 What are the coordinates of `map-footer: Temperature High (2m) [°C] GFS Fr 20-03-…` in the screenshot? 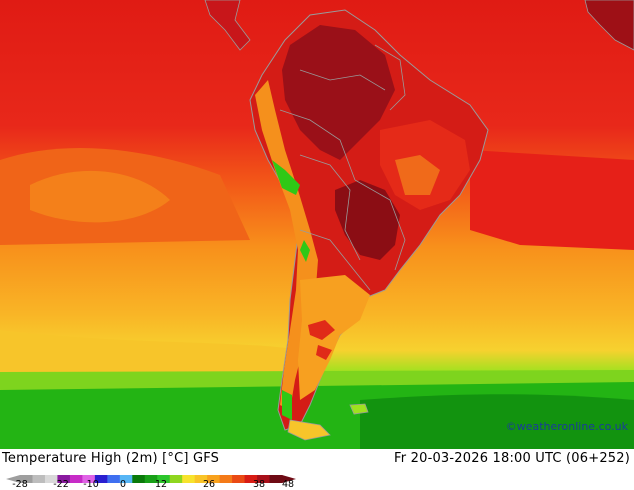 It's located at (317, 469).